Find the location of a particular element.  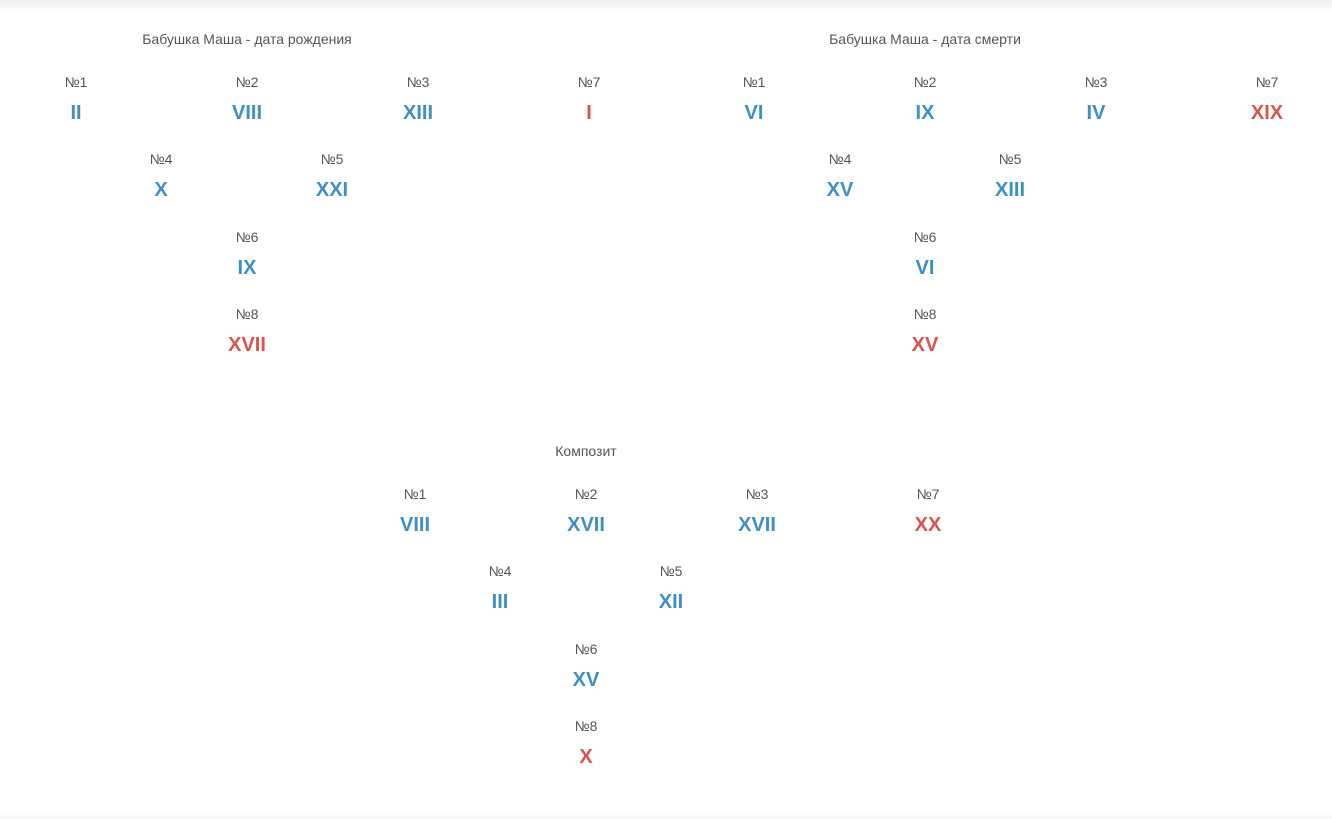

composite-label-2: №2 is located at coordinates (586, 494).